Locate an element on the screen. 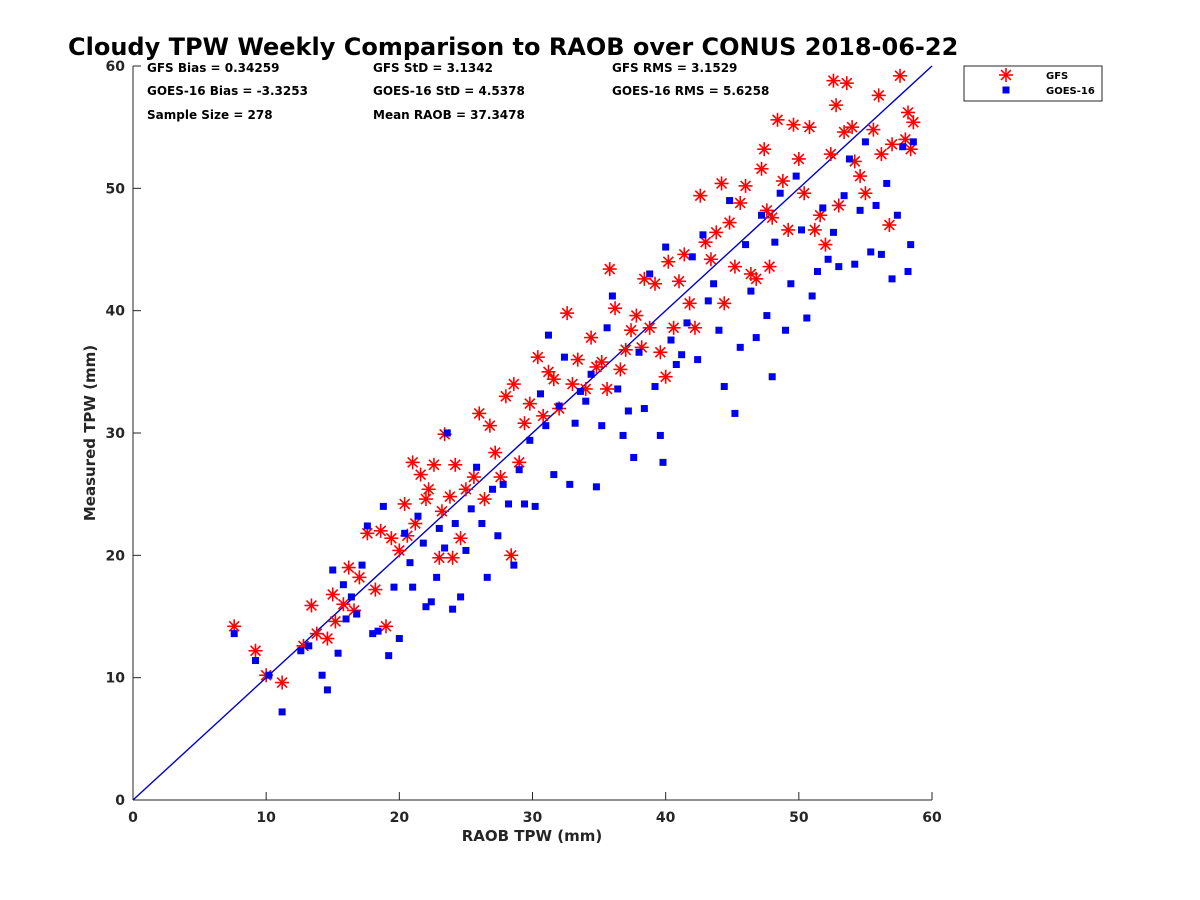  y-tick-label: 60 is located at coordinates (116, 67).